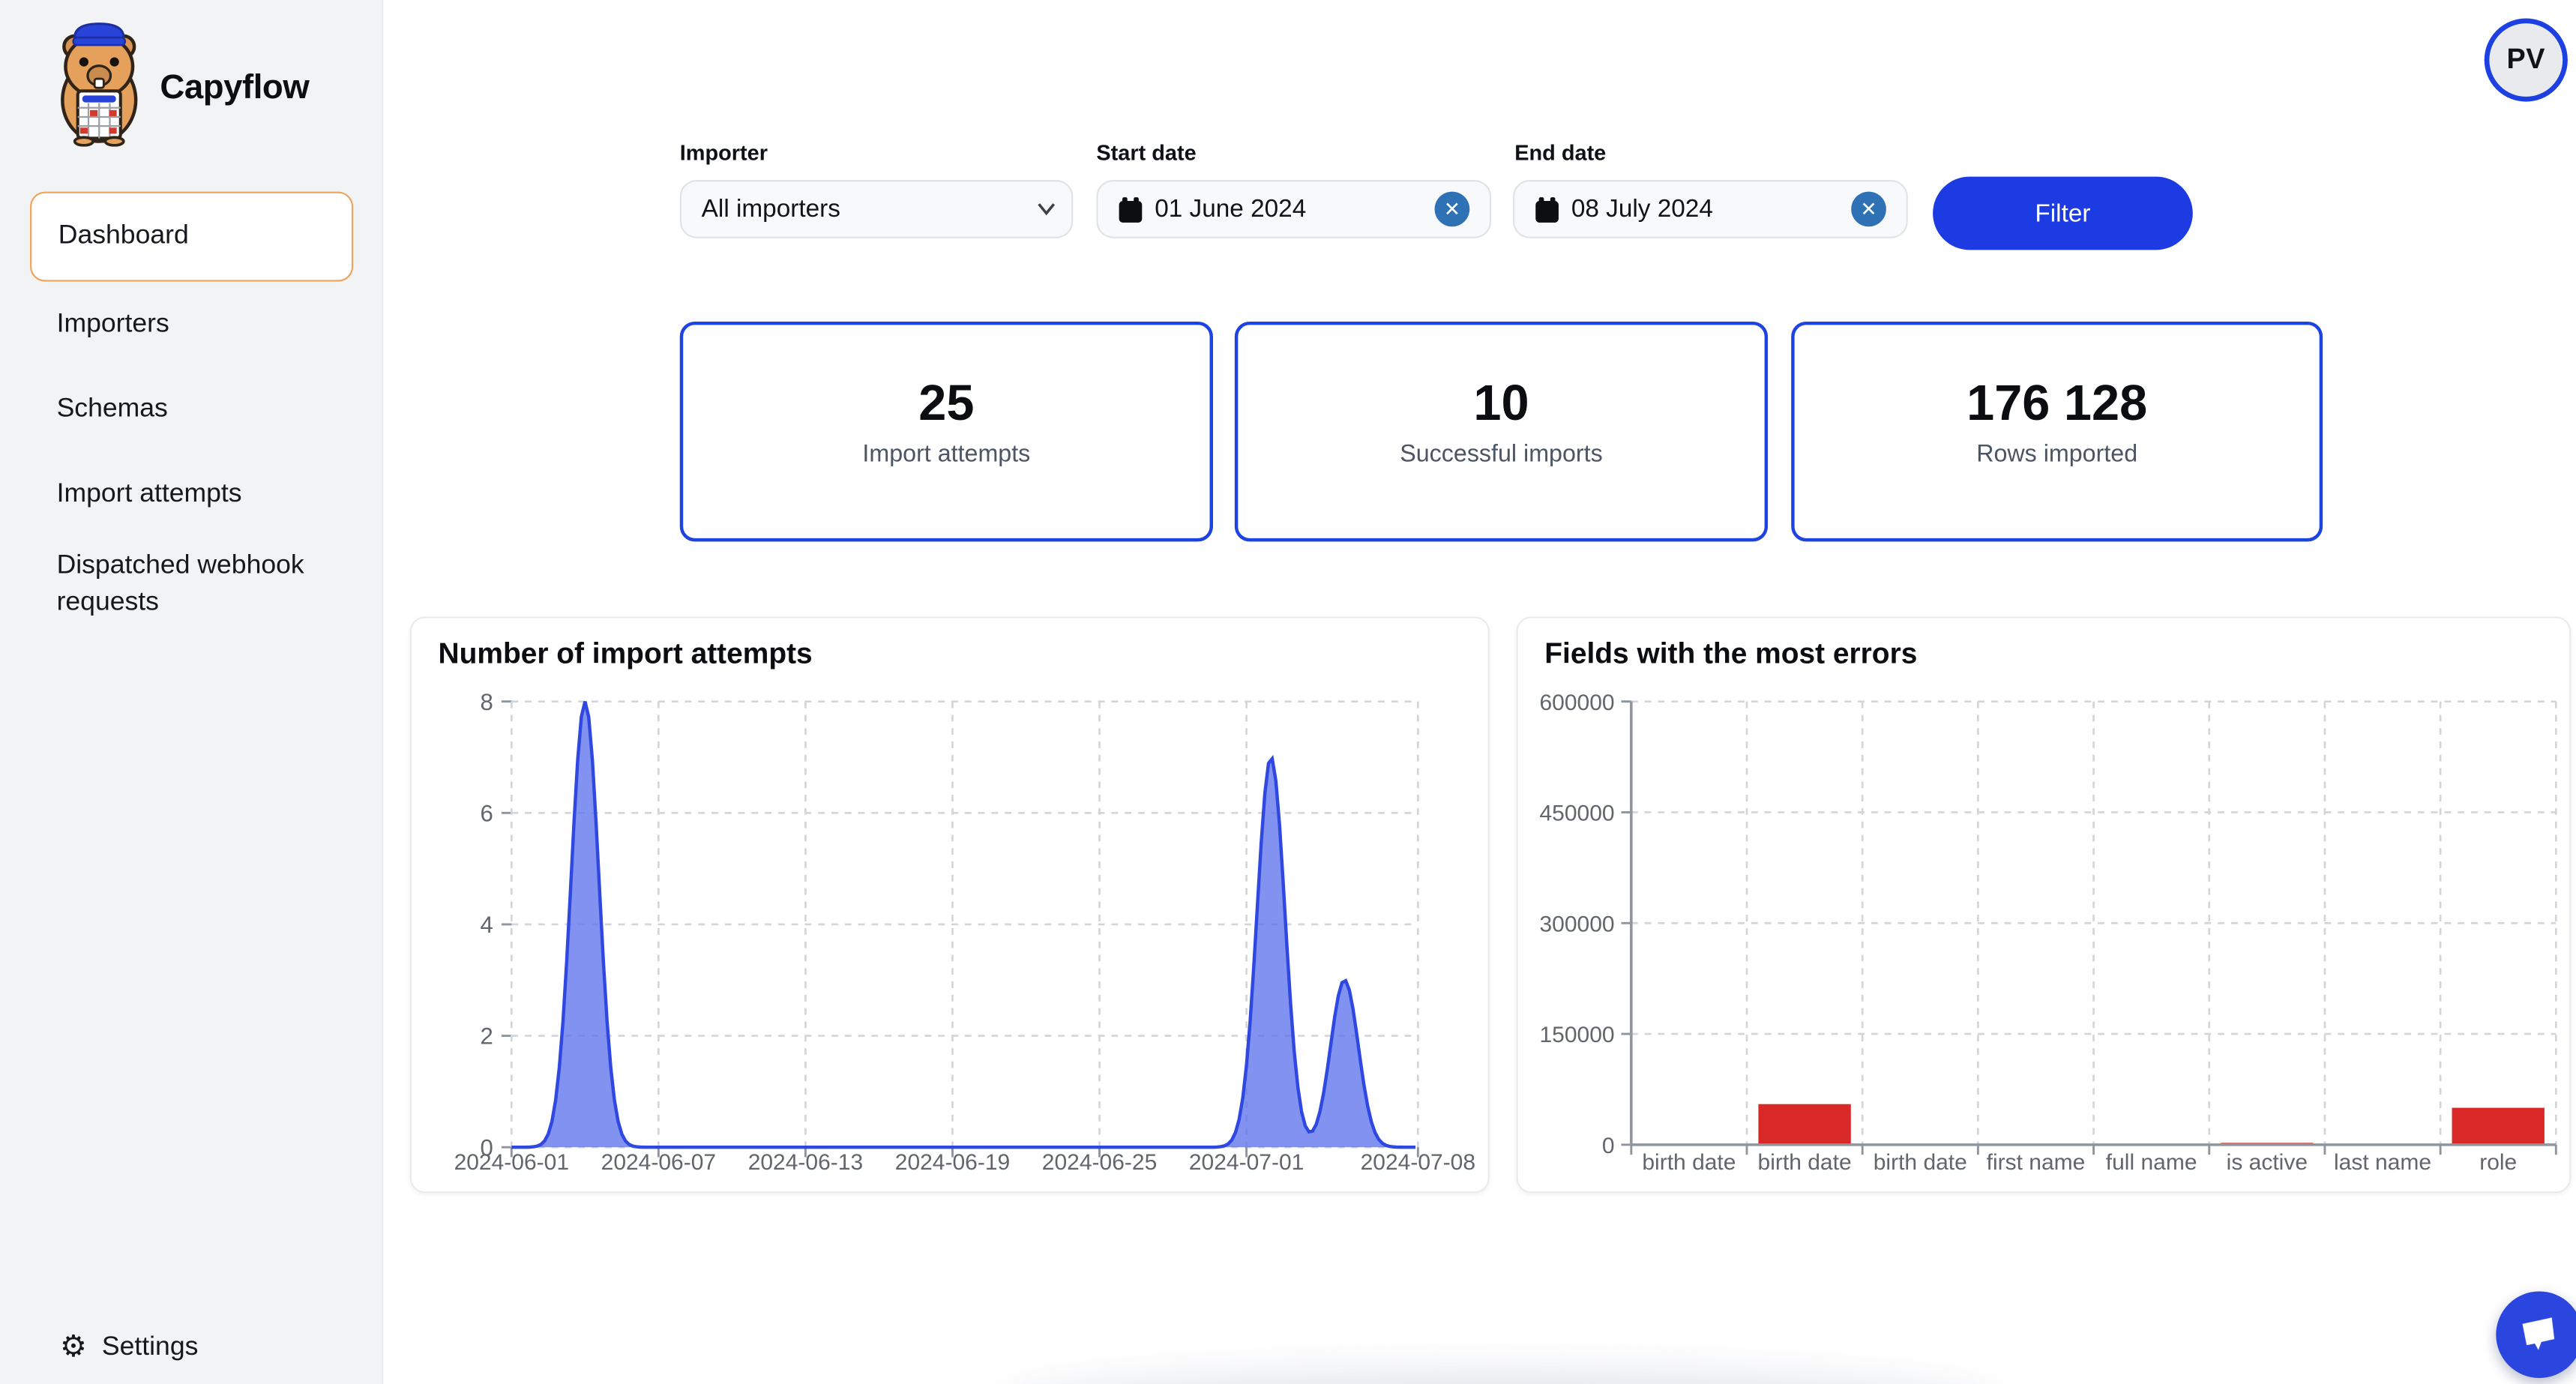 This screenshot has height=1384, width=2576. Describe the element at coordinates (2152, 1162) in the screenshot. I see `svg-text: full name` at that location.